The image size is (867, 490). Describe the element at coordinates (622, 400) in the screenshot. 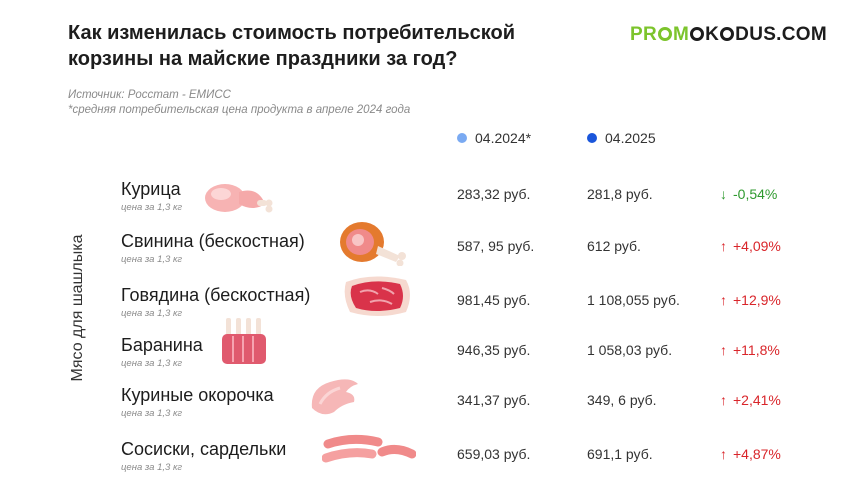

I see `price-2025: 349, 6 руб.` at that location.